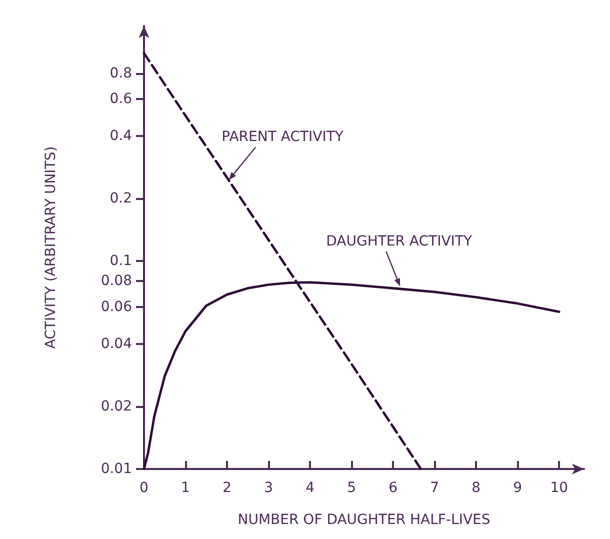 This screenshot has width=610, height=539. I want to click on y-tick-label: 0.2, so click(121, 198).